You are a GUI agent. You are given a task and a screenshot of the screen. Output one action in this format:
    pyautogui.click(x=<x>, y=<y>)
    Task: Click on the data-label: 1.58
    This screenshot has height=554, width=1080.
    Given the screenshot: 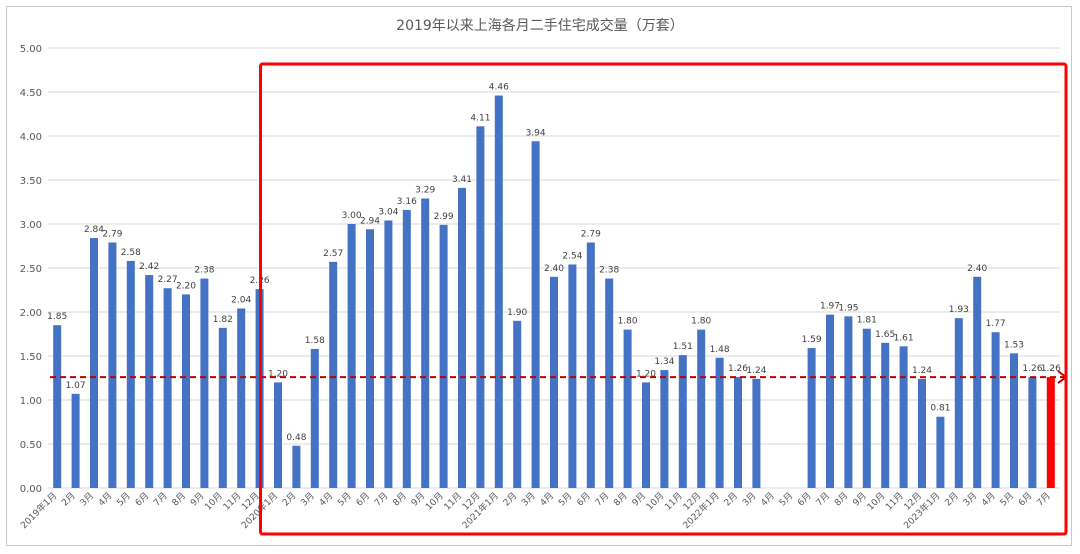 What is the action you would take?
    pyautogui.click(x=315, y=341)
    